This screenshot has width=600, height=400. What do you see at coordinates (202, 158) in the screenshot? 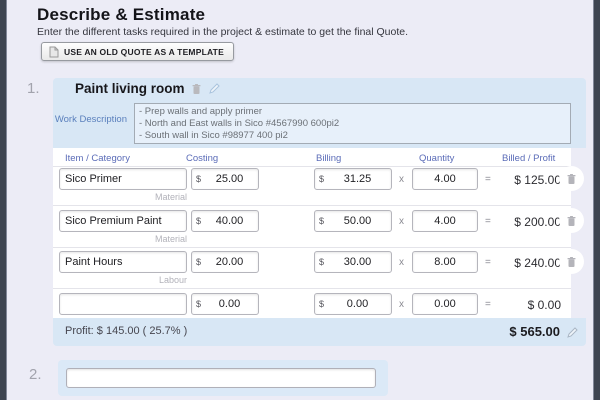
I see `column-header-costing: Costing` at bounding box center [202, 158].